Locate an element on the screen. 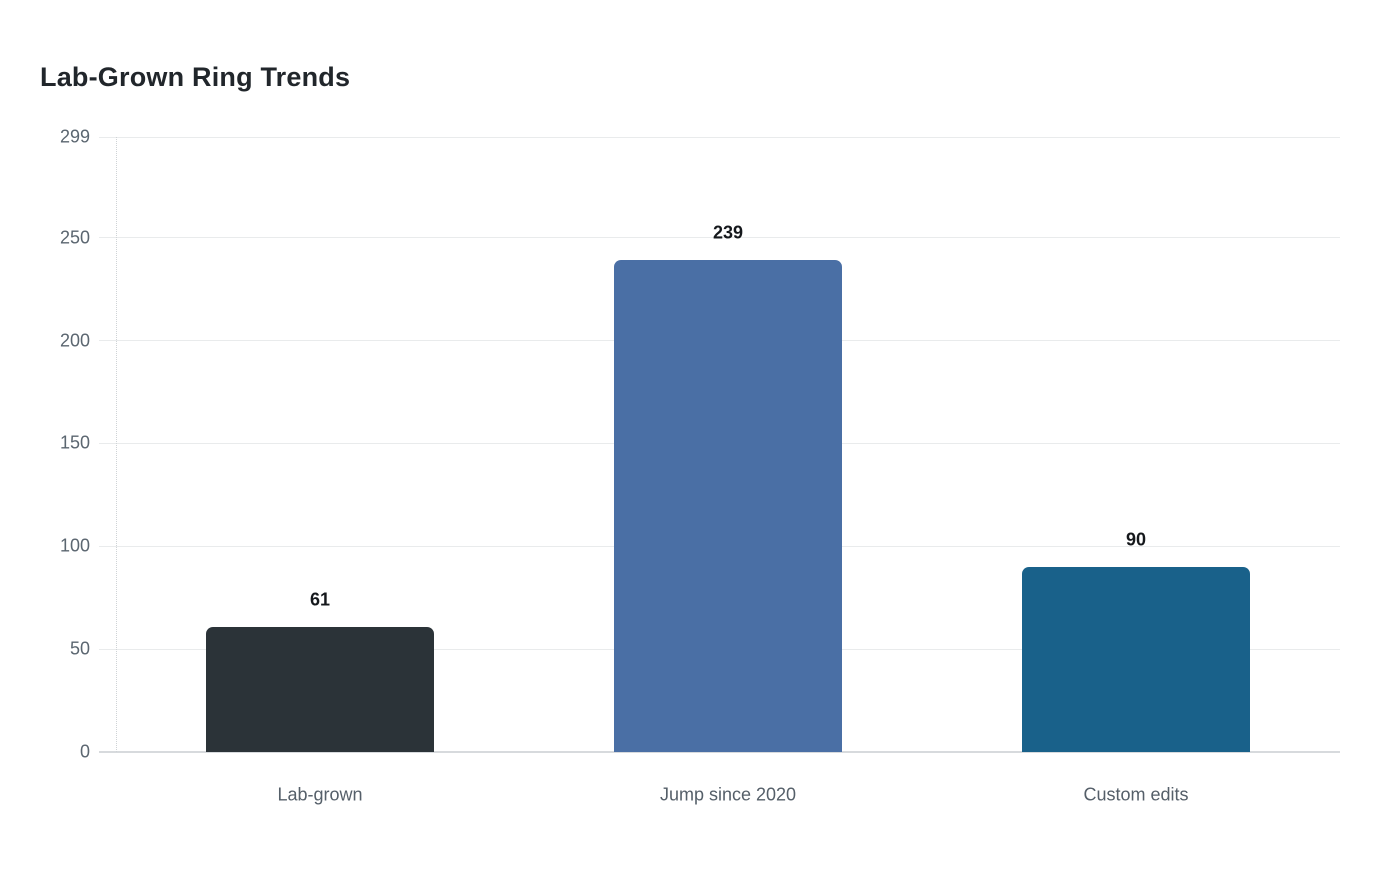 The image size is (1400, 880). x-category-label: Custom edits is located at coordinates (1136, 794).